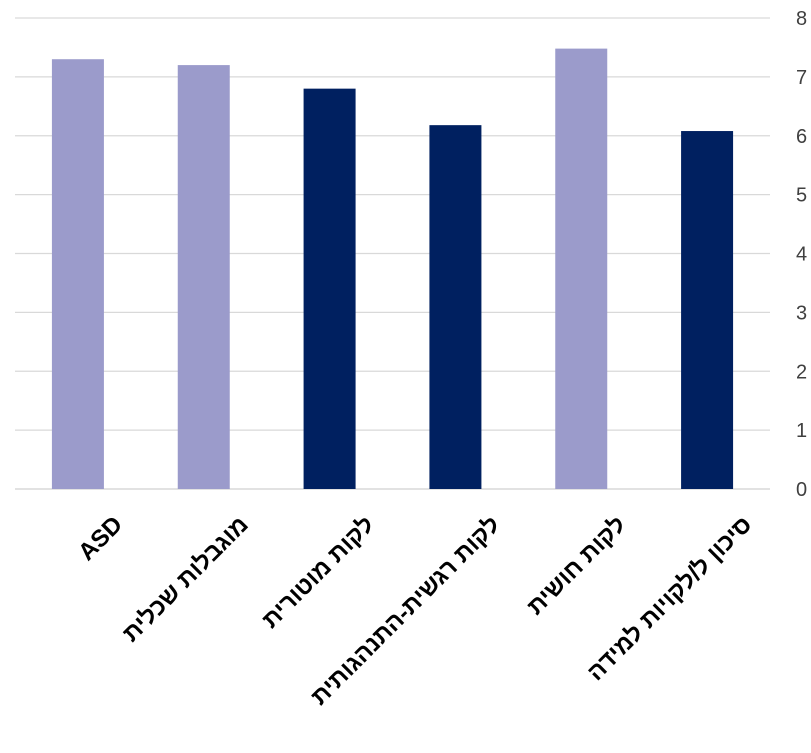 Image resolution: width=811 pixels, height=753 pixels. Describe the element at coordinates (801, 196) in the screenshot. I see `y-tick-label: 5` at that location.